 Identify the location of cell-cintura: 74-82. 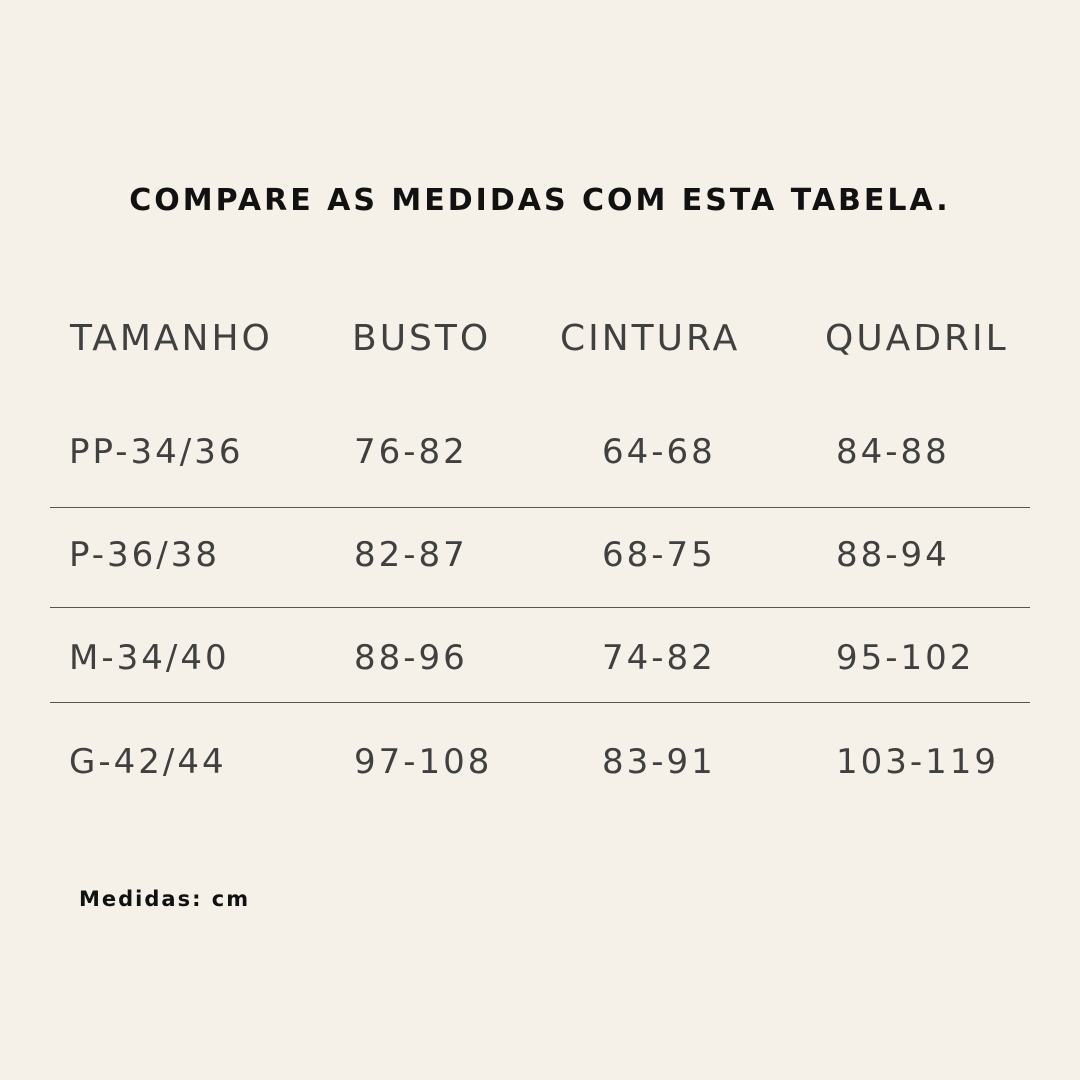
(659, 658).